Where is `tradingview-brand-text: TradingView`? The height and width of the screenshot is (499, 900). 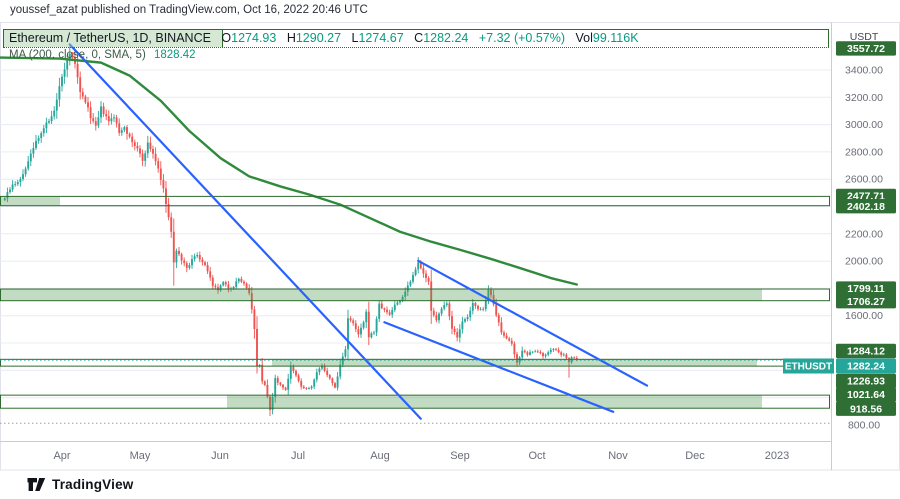
tradingview-brand-text: TradingView is located at coordinates (93, 484).